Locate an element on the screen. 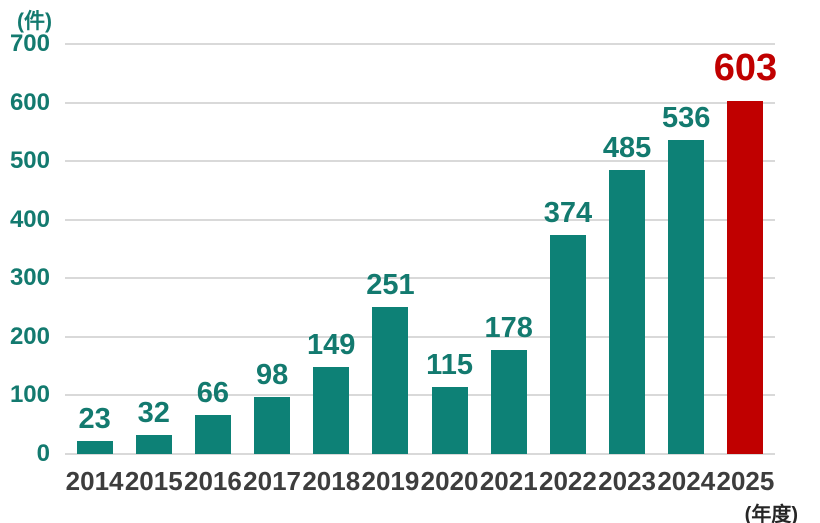  bar-value-label: 374 is located at coordinates (568, 212).